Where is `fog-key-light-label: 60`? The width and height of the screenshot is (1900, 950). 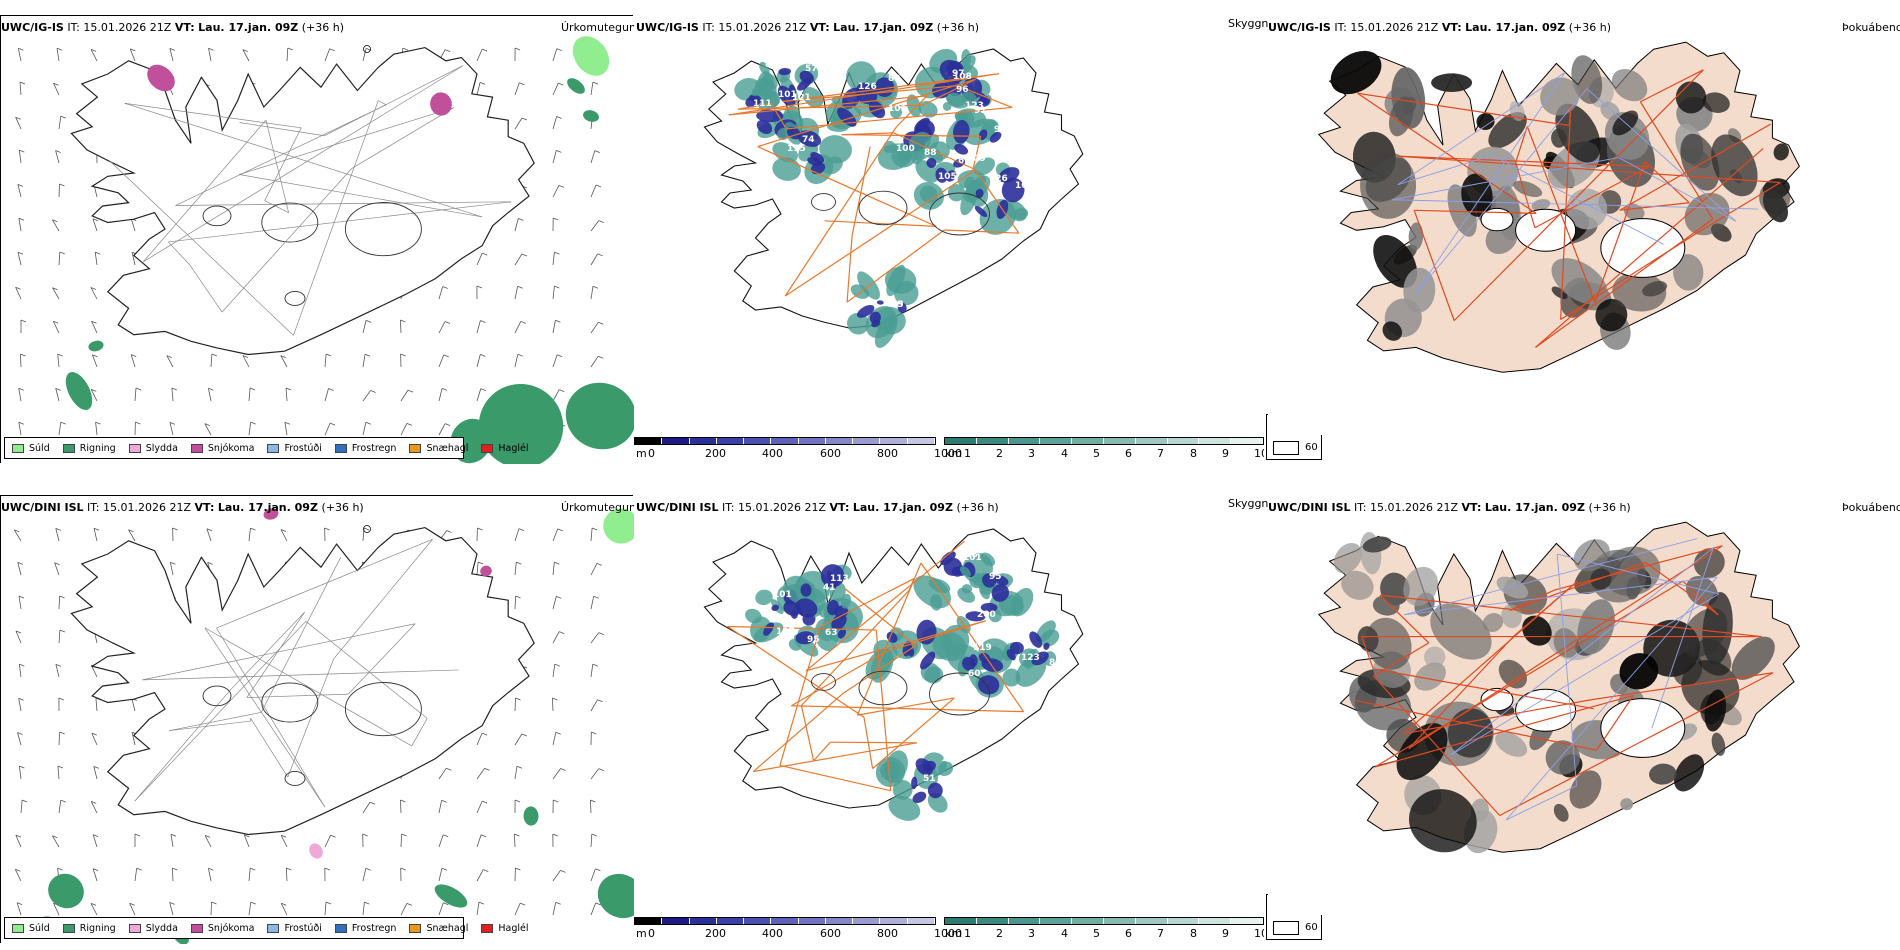
fog-key-light-label: 60 is located at coordinates (1311, 447).